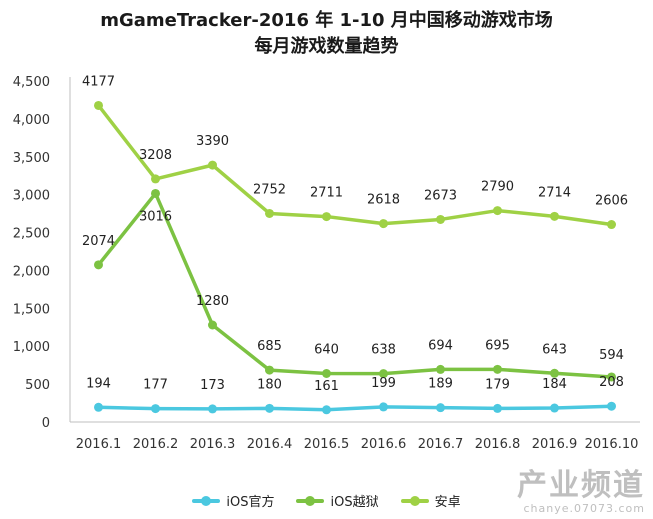  I want to click on legend-item: iOS越狱, so click(337, 500).